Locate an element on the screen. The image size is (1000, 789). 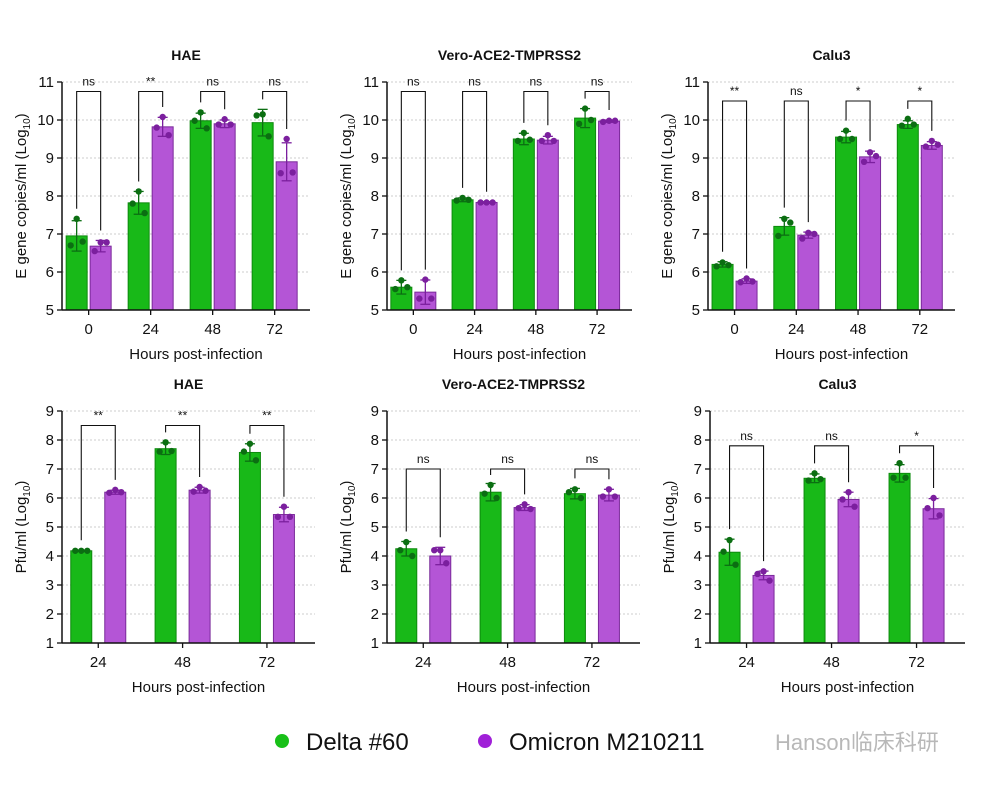
y-tick-label: 1 is located at coordinates (698, 643).